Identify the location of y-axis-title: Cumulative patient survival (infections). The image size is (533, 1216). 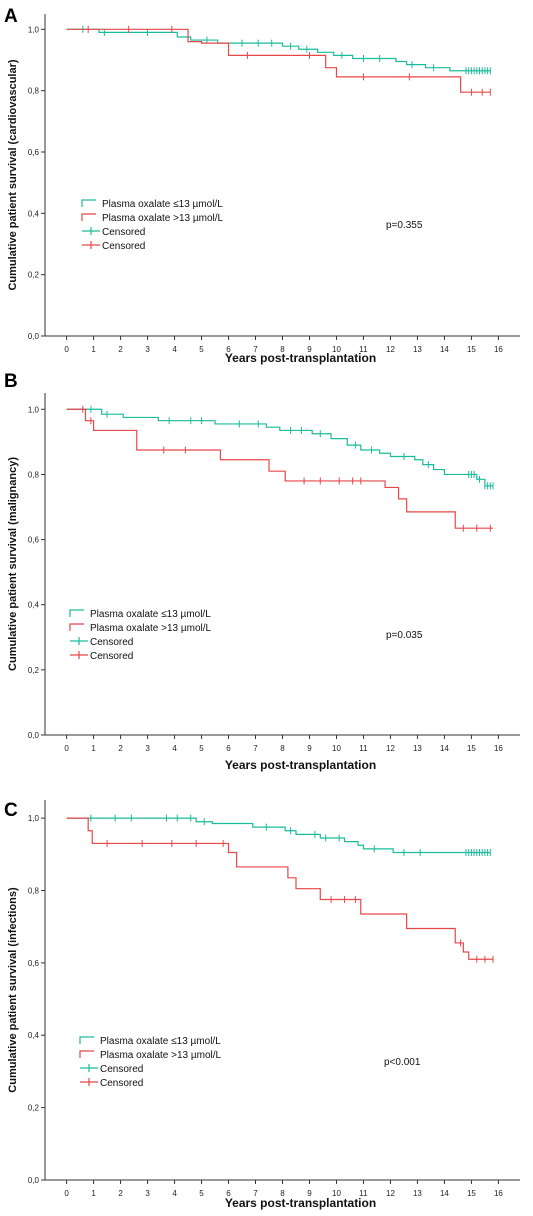
(13, 990).